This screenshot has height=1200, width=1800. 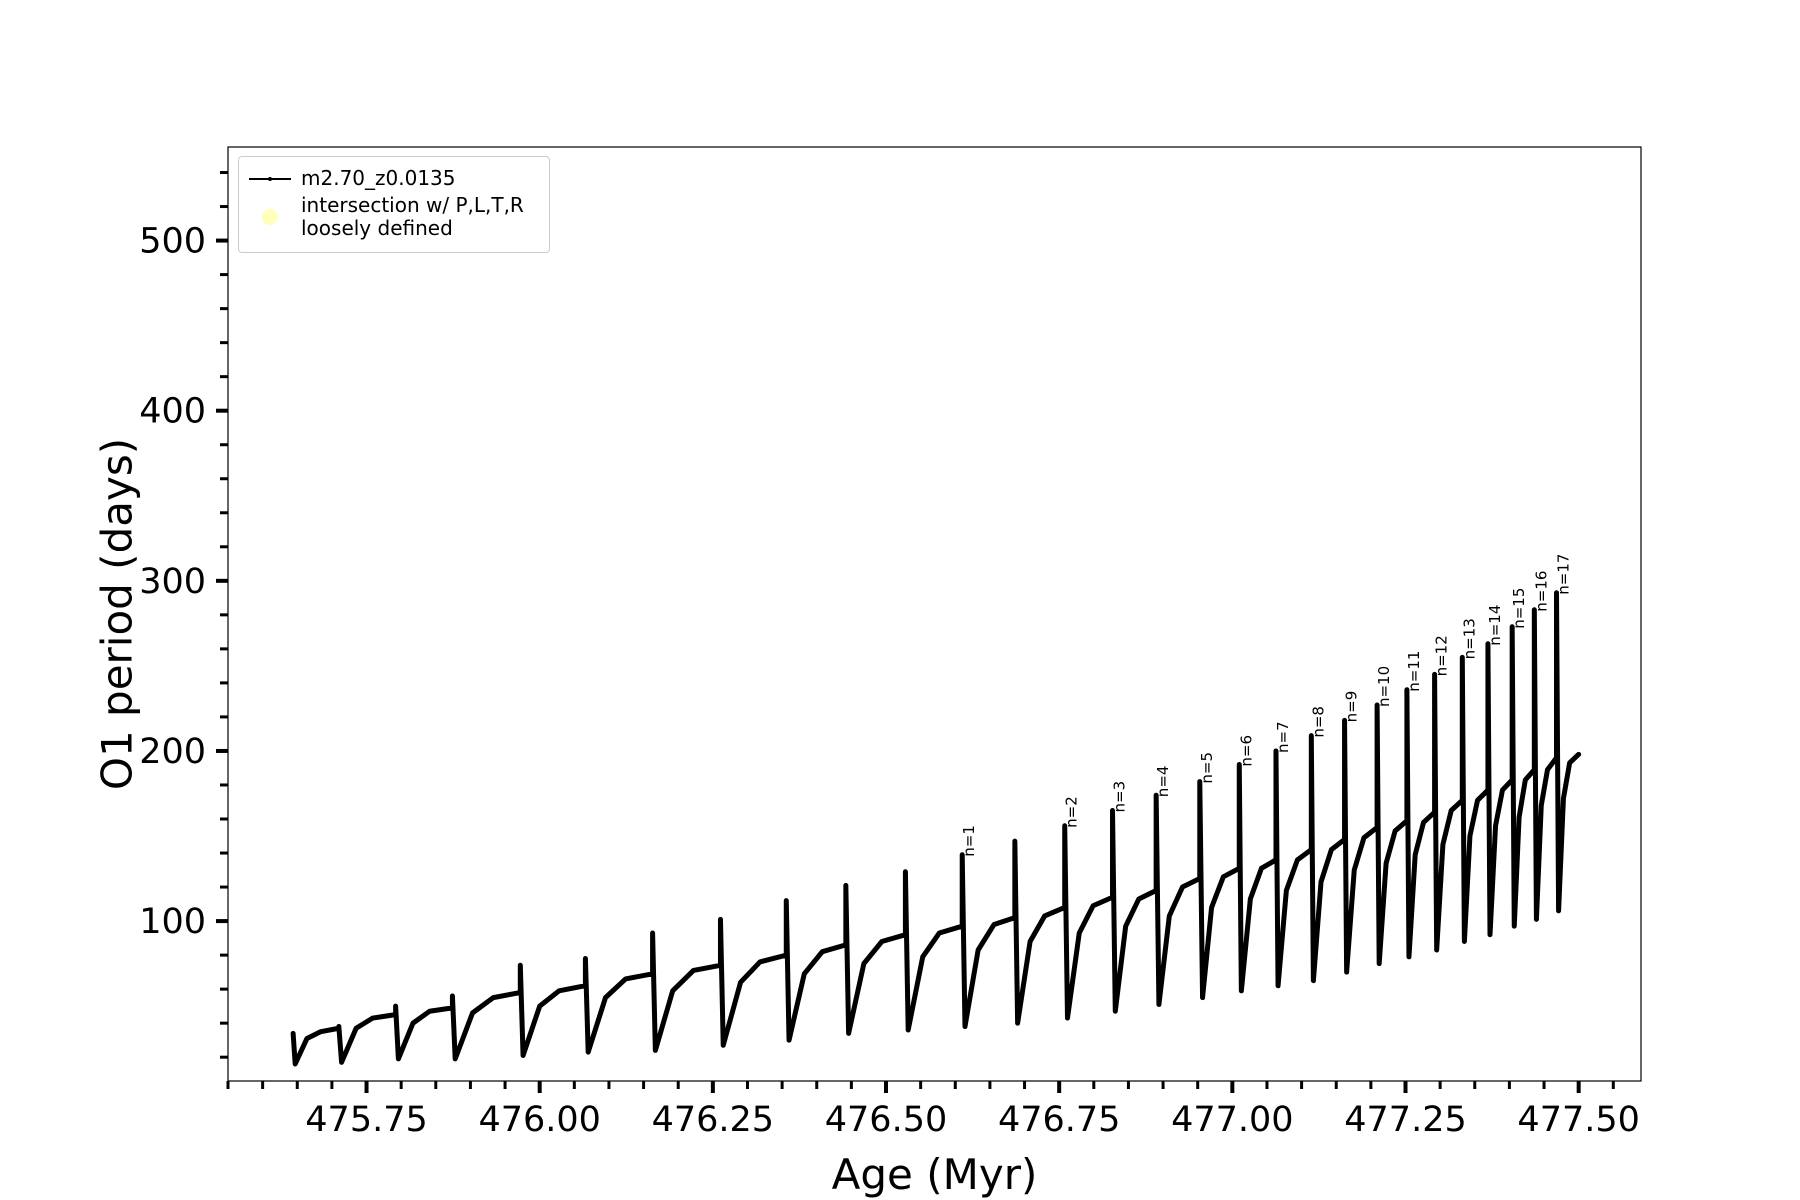 I want to click on y-tick-label: 300, so click(x=172, y=582).